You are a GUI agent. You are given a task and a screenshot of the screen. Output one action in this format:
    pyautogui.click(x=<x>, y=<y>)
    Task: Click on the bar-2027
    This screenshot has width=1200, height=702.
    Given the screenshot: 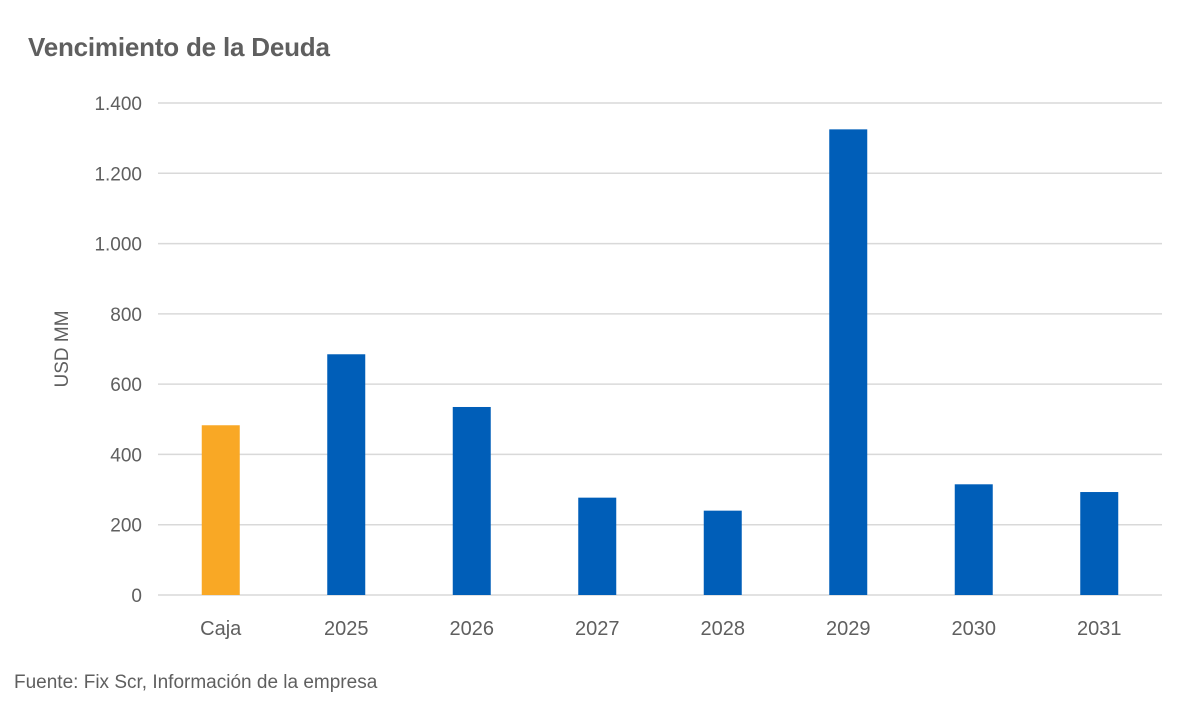 What is the action you would take?
    pyautogui.click(x=597, y=546)
    